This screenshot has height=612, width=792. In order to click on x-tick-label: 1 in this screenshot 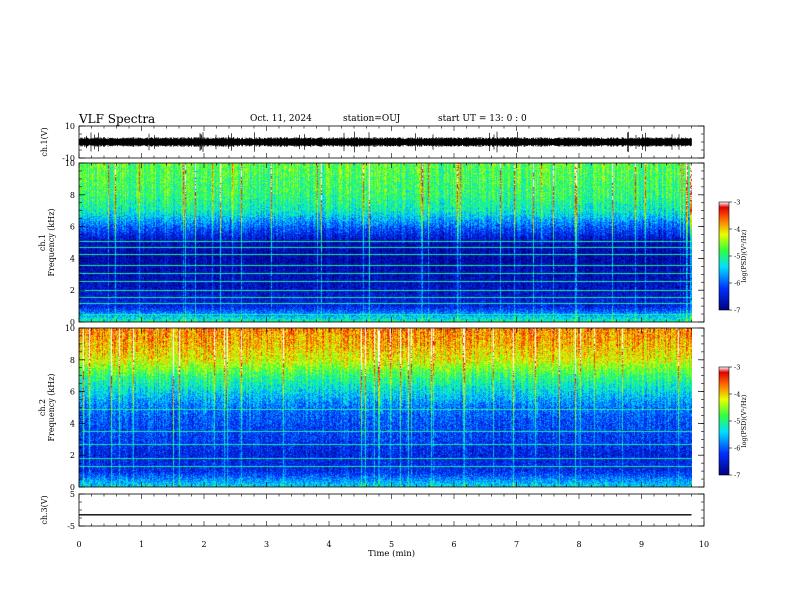, I will do `click(141, 544)`.